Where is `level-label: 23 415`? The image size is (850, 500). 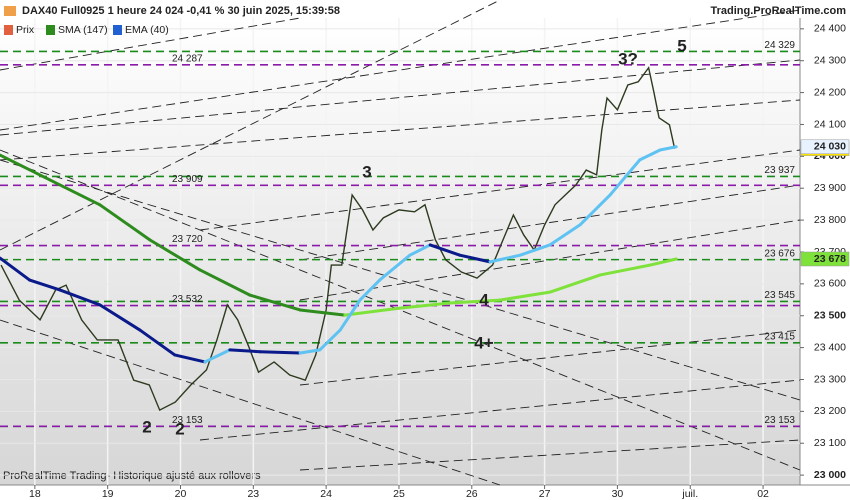
level-label: 23 415 is located at coordinates (779, 336).